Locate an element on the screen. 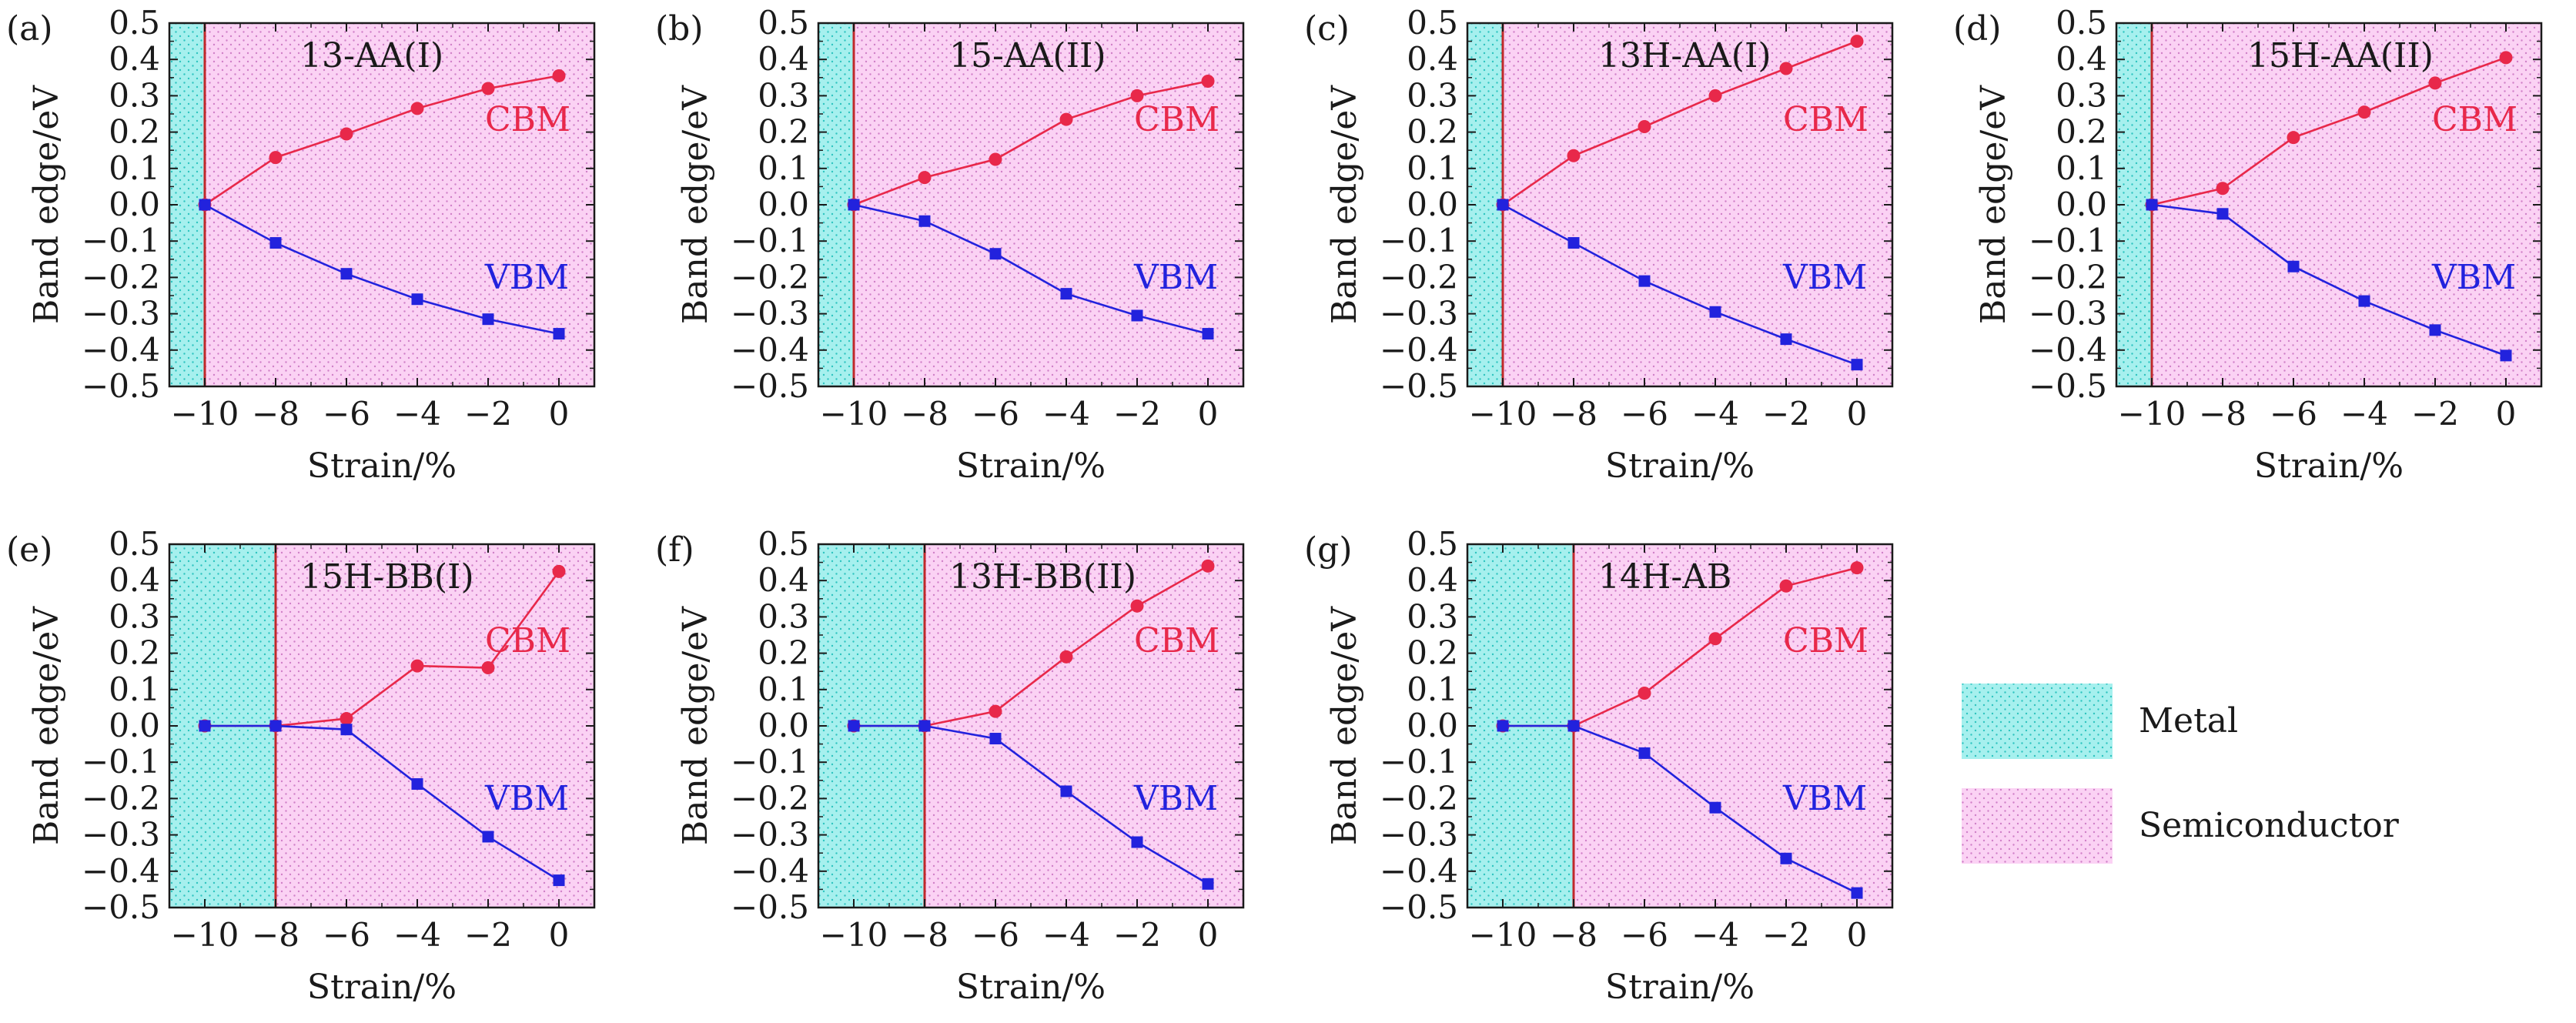  legend-metal-label: Metal is located at coordinates (2188, 721).